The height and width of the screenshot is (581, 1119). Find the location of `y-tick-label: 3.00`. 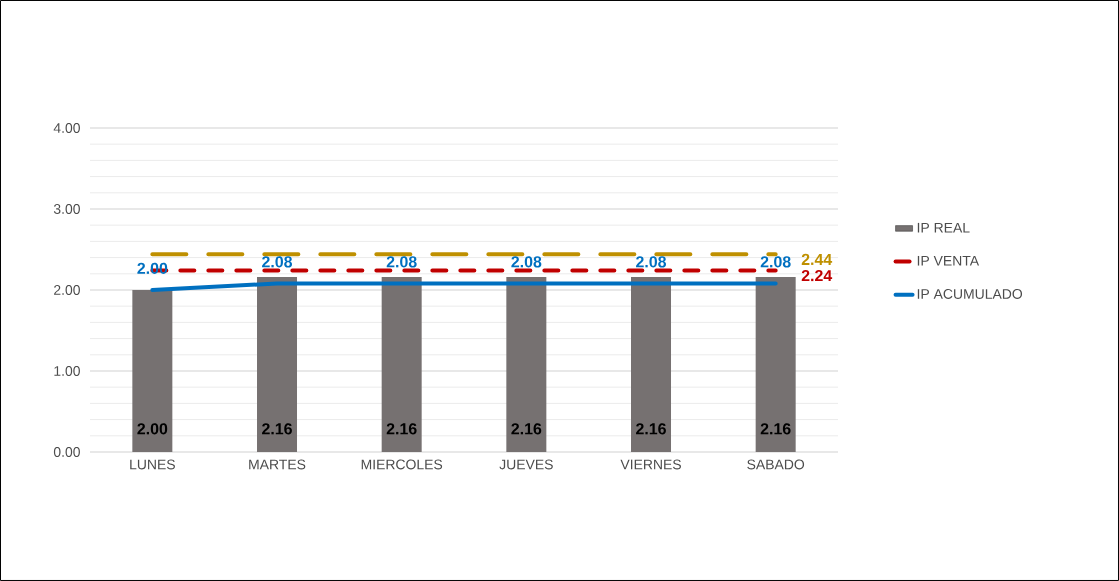

y-tick-label: 3.00 is located at coordinates (66, 209).